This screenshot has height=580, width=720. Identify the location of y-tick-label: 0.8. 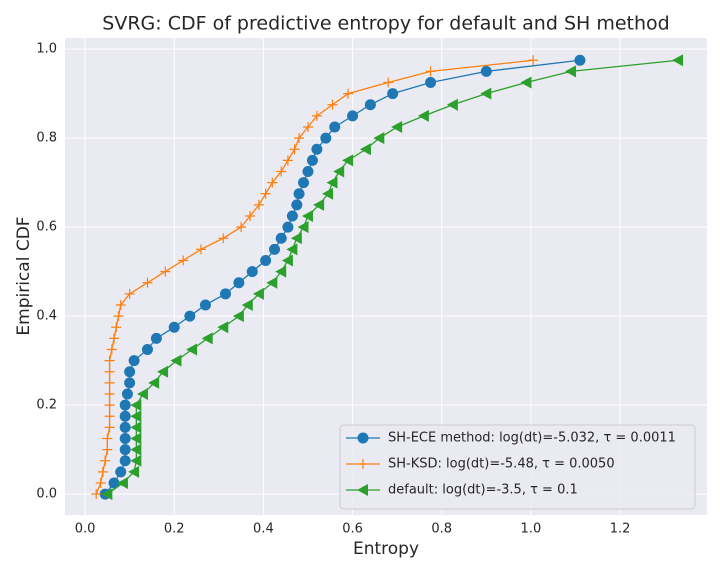
(46, 138).